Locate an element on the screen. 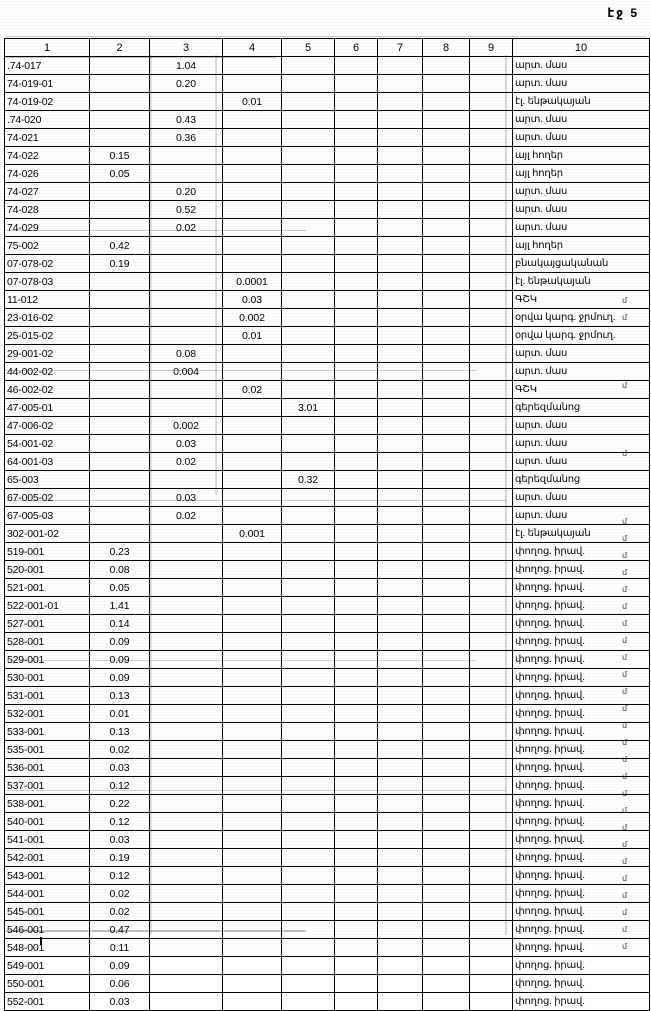  column-header-4: 4 is located at coordinates (252, 47).